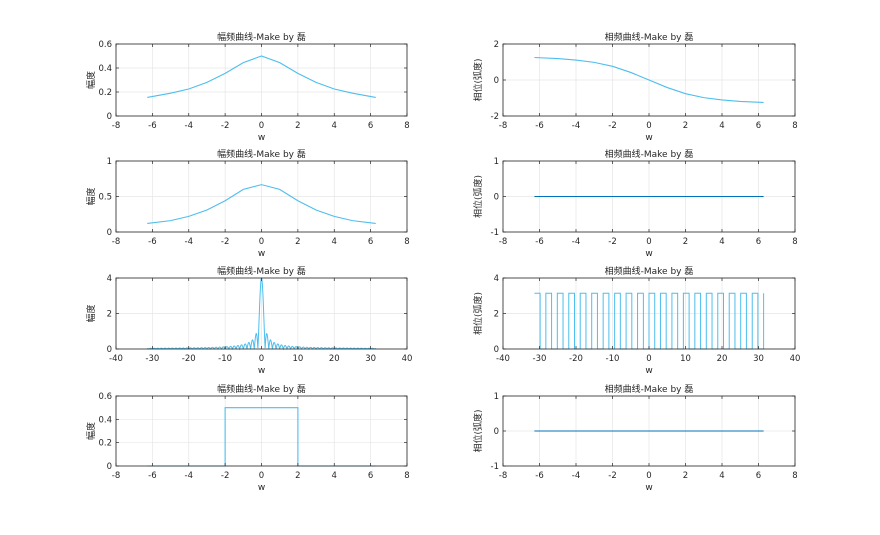 The height and width of the screenshot is (535, 880). Describe the element at coordinates (495, 117) in the screenshot. I see `y-tick-label: -2` at that location.